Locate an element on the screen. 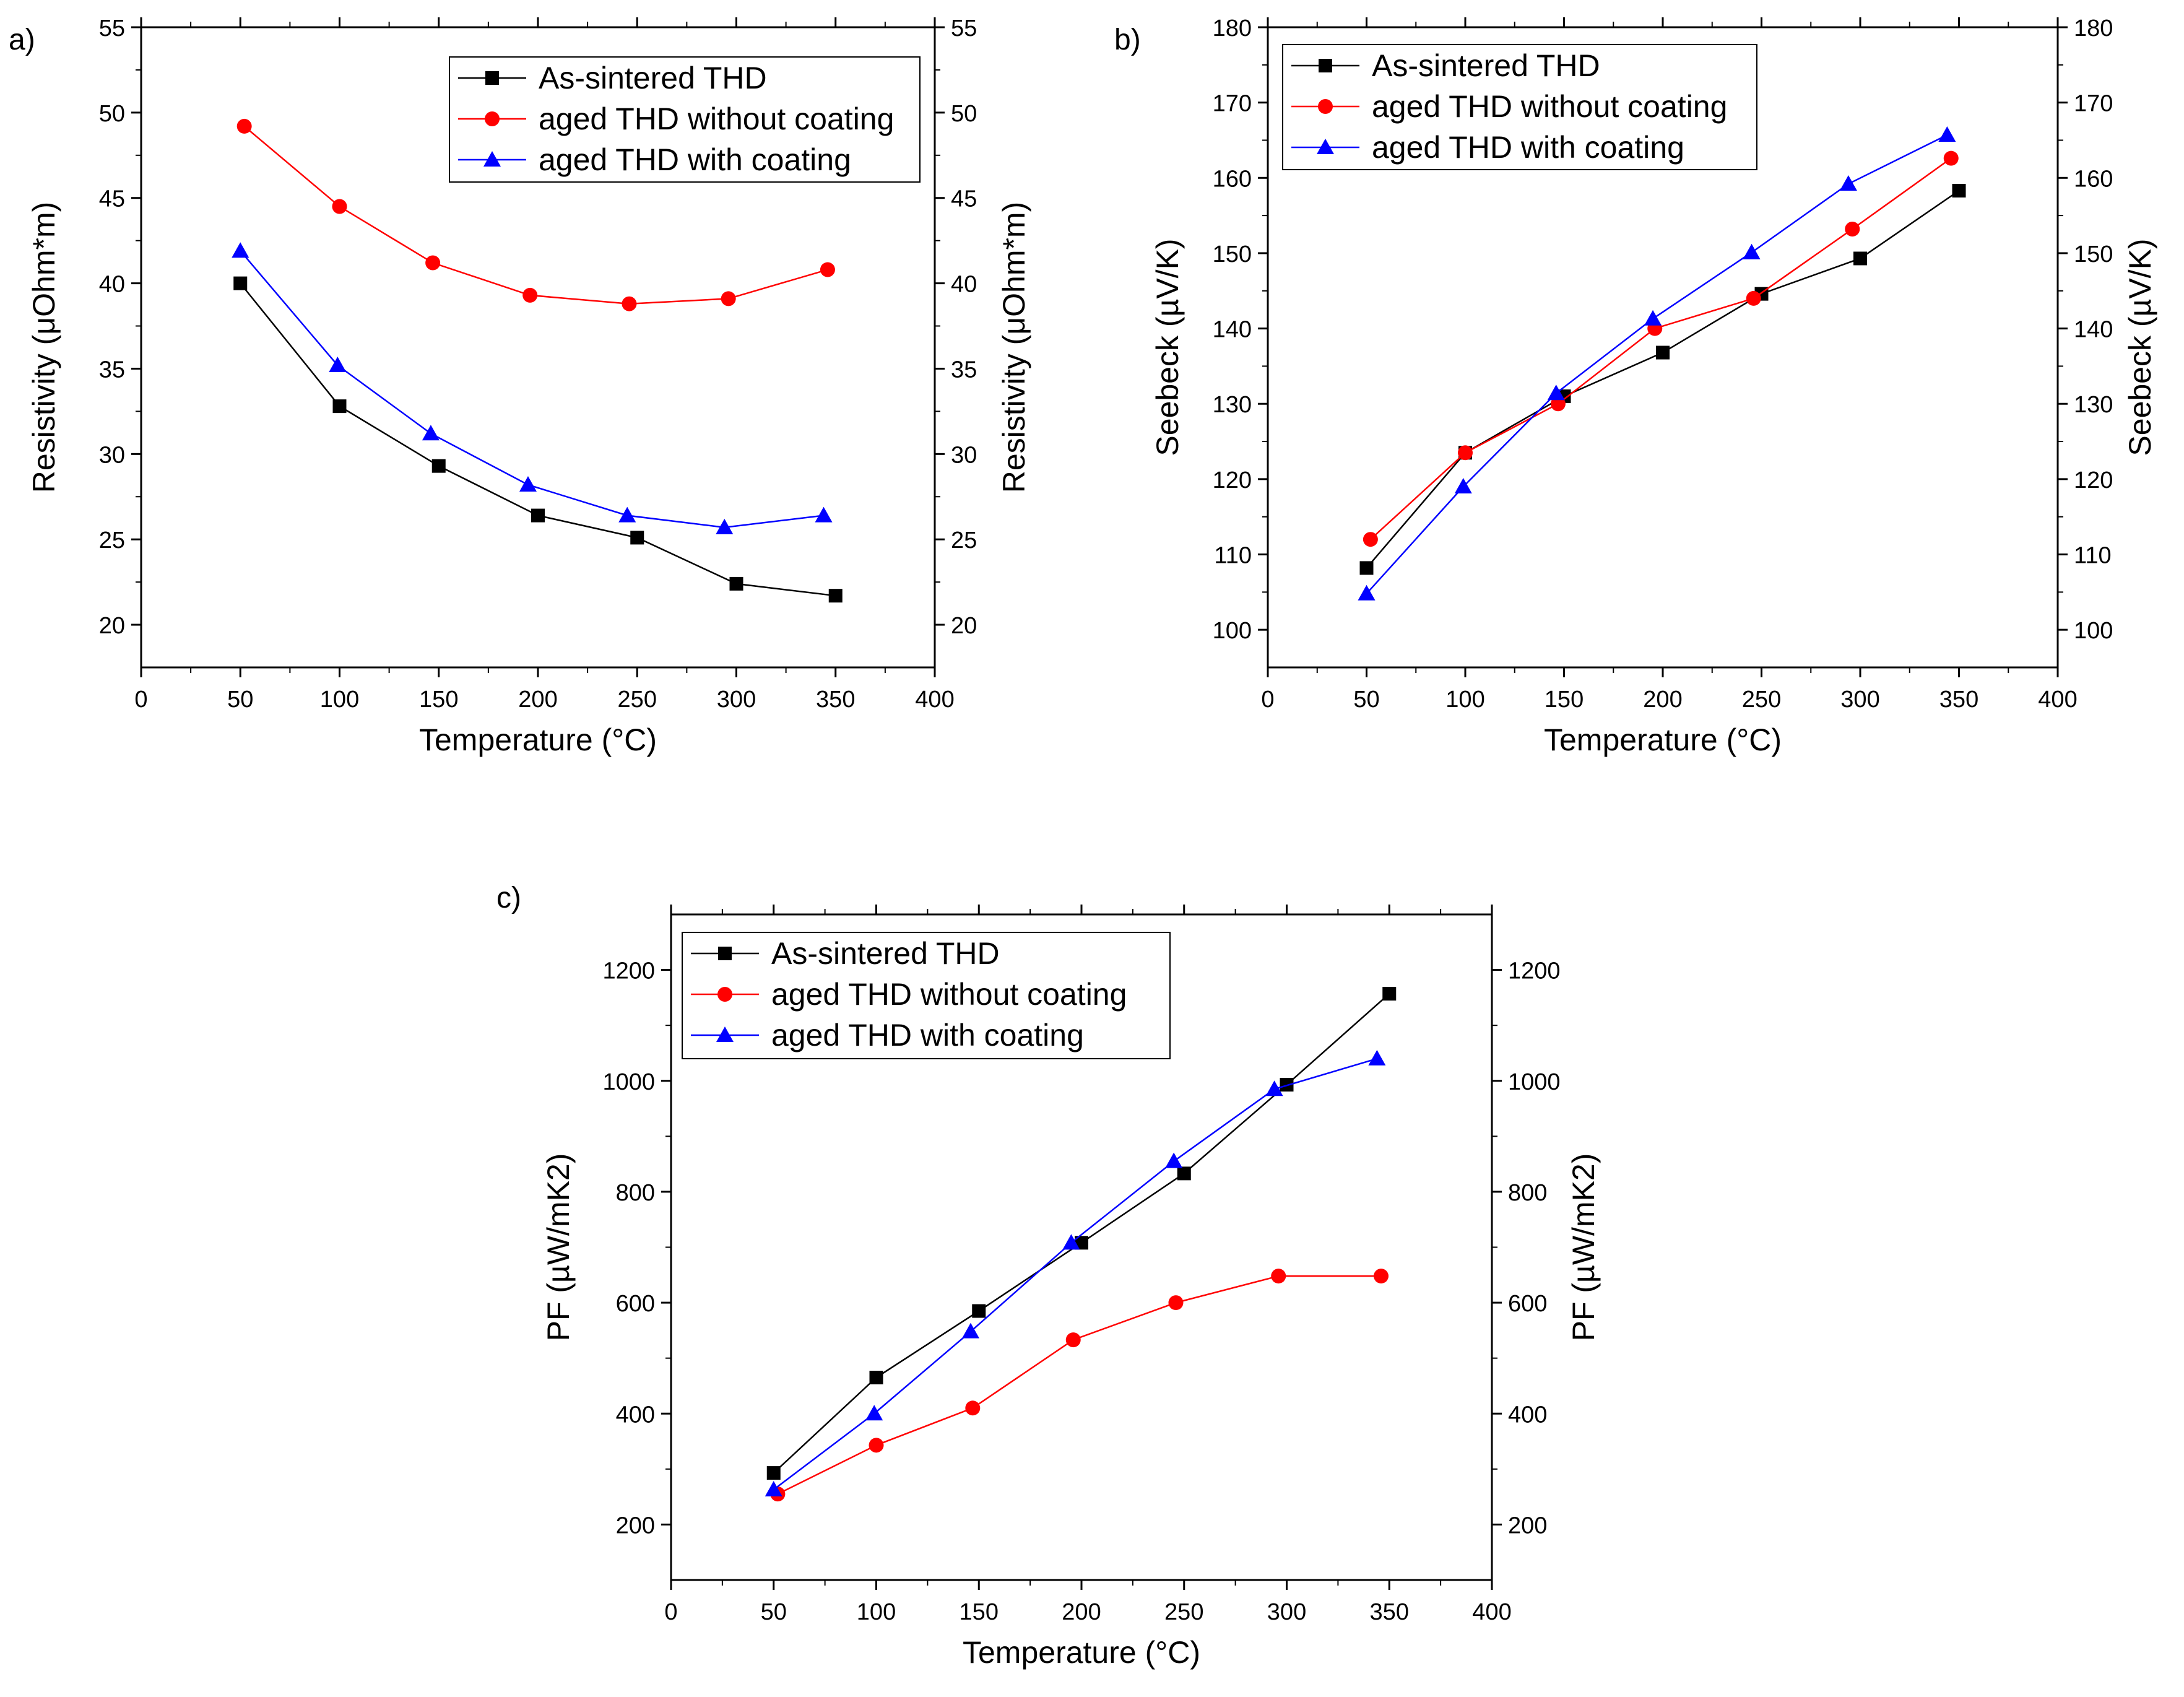 The height and width of the screenshot is (1697, 2184). y-tick-label-right: 110 is located at coordinates (2093, 556).